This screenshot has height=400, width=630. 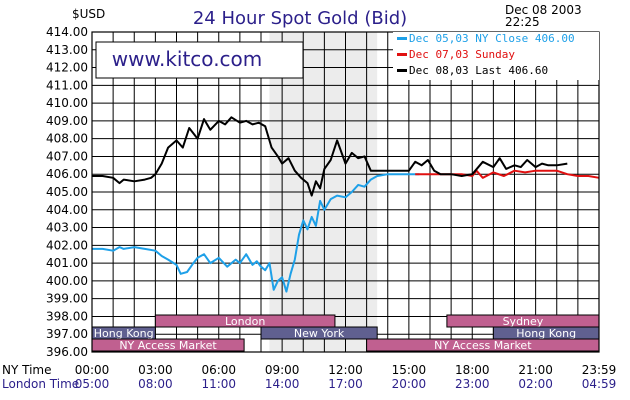 I want to click on legend-entry: Dec 08,03 Last 406.60, so click(x=478, y=70).